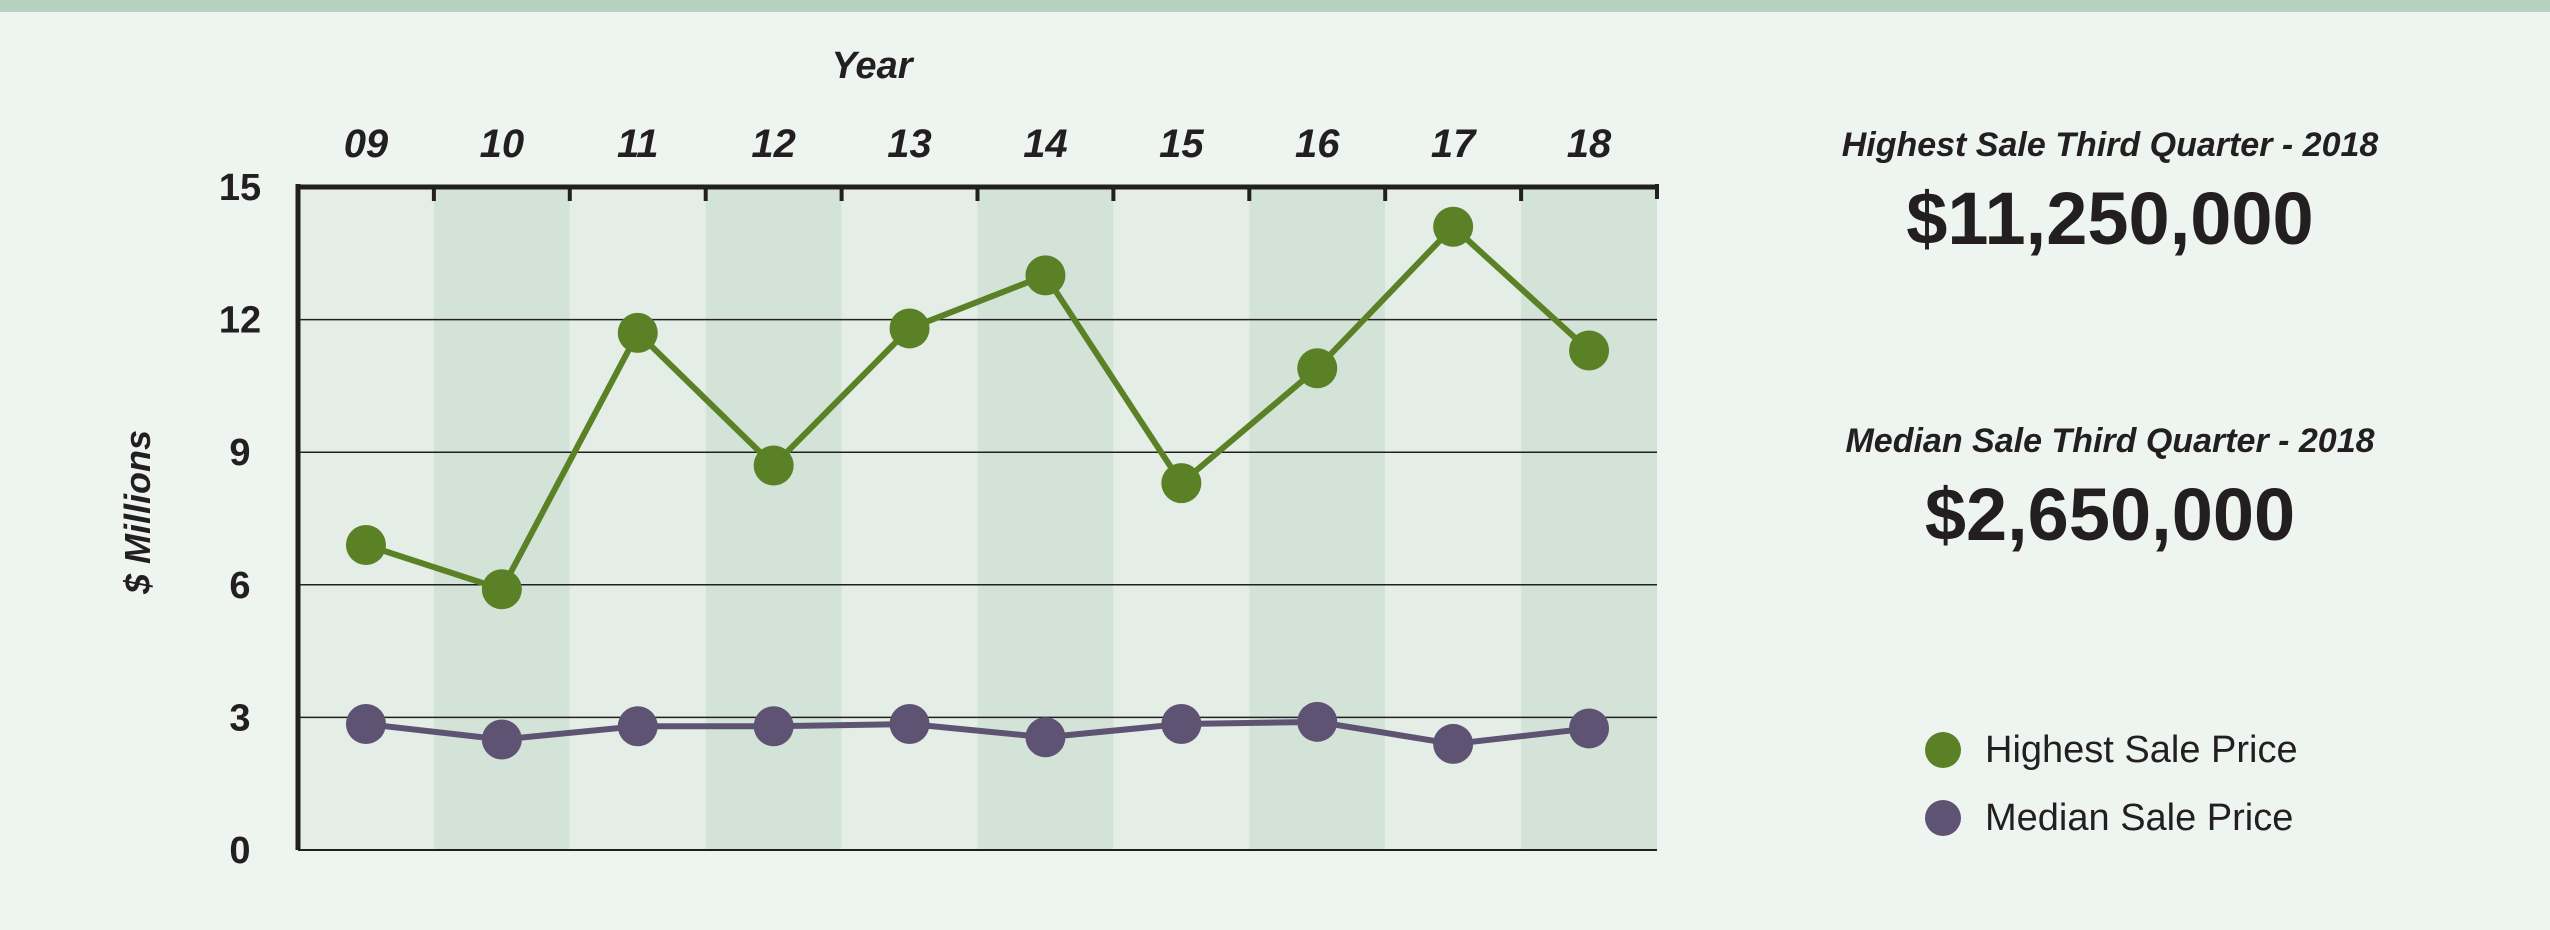 This screenshot has width=2550, height=930. I want to click on y-tick-label: 15, so click(240, 188).